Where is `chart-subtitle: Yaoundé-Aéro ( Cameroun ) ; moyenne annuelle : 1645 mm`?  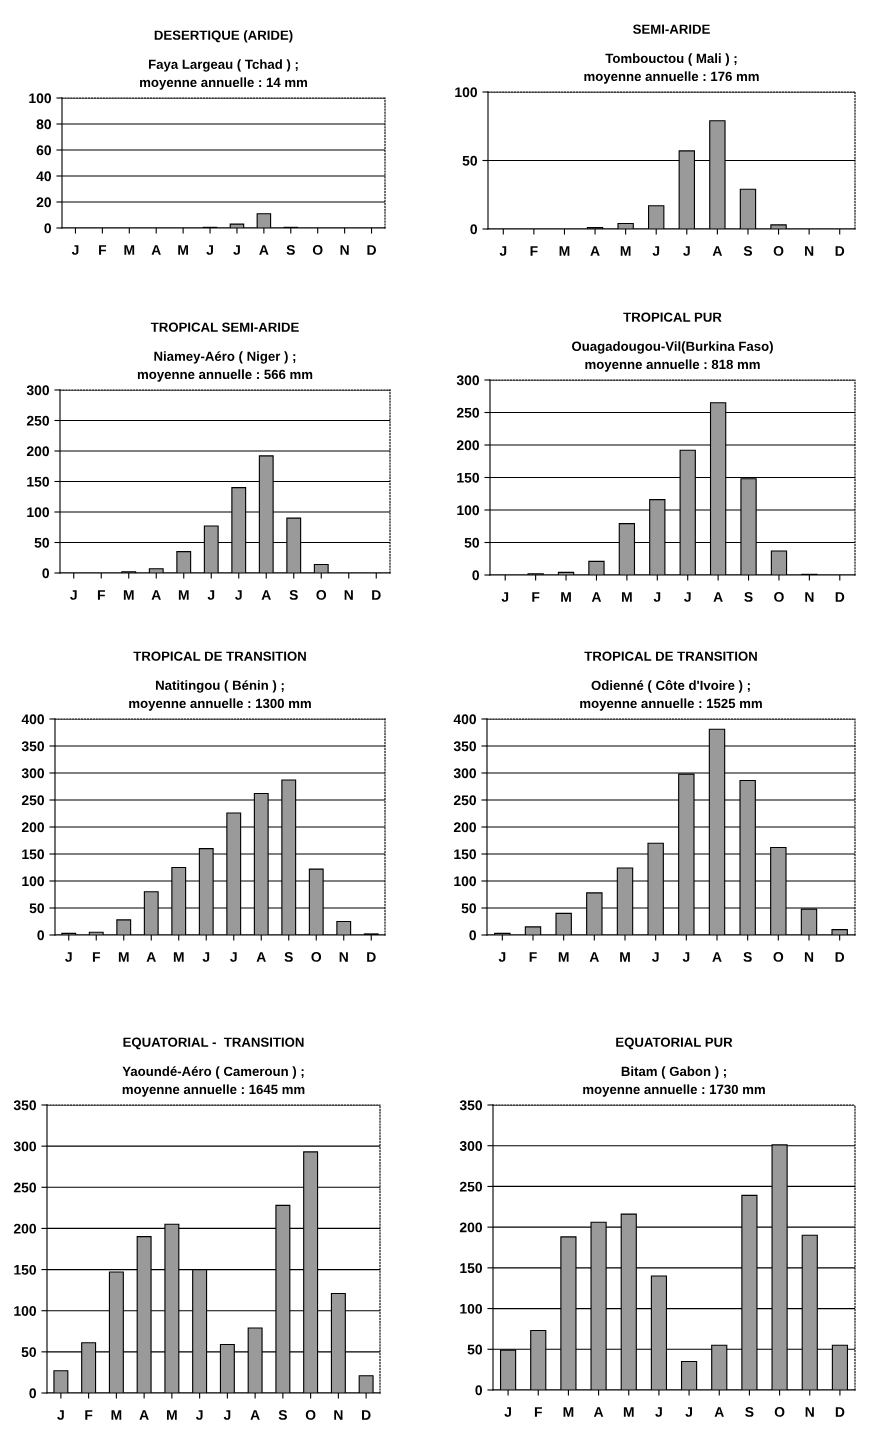
chart-subtitle: Yaoundé-Aéro ( Cameroun ) ; moyenne annuelle : 1645 mm is located at coordinates (213, 1081).